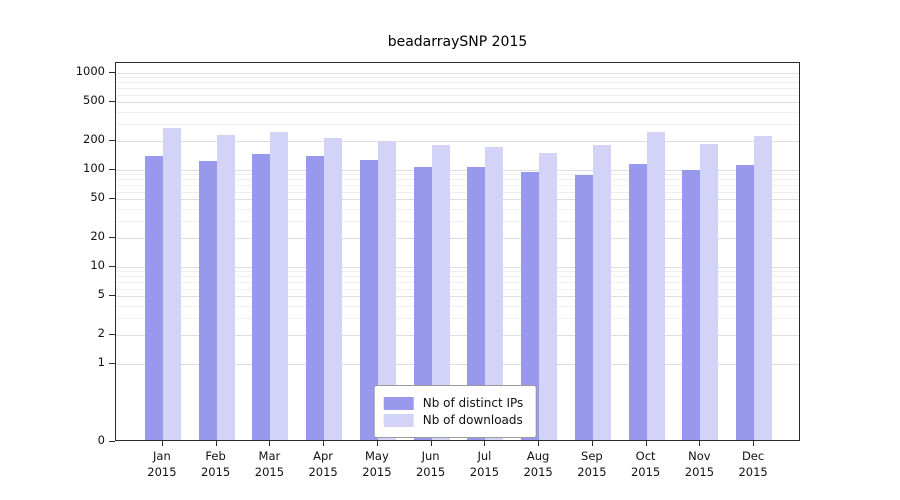 This screenshot has width=900, height=500. I want to click on legend-swatch-downloads, so click(398, 420).